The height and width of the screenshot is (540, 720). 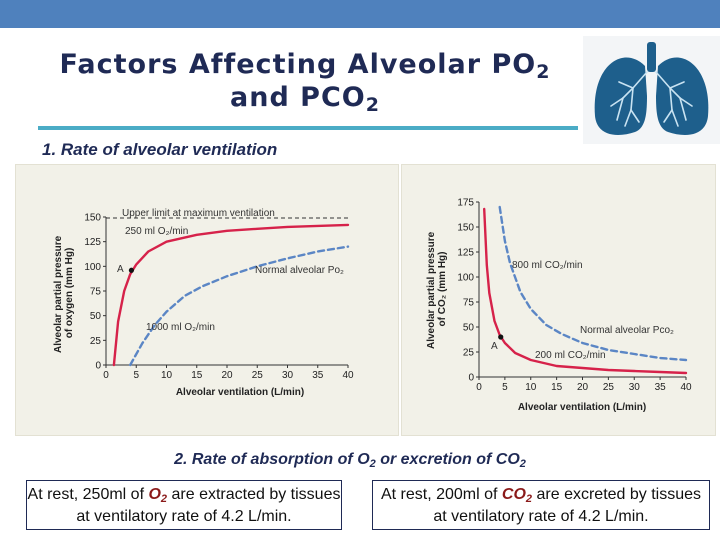 What do you see at coordinates (167, 375) in the screenshot?
I see `o2-x-tick-label: 10` at bounding box center [167, 375].